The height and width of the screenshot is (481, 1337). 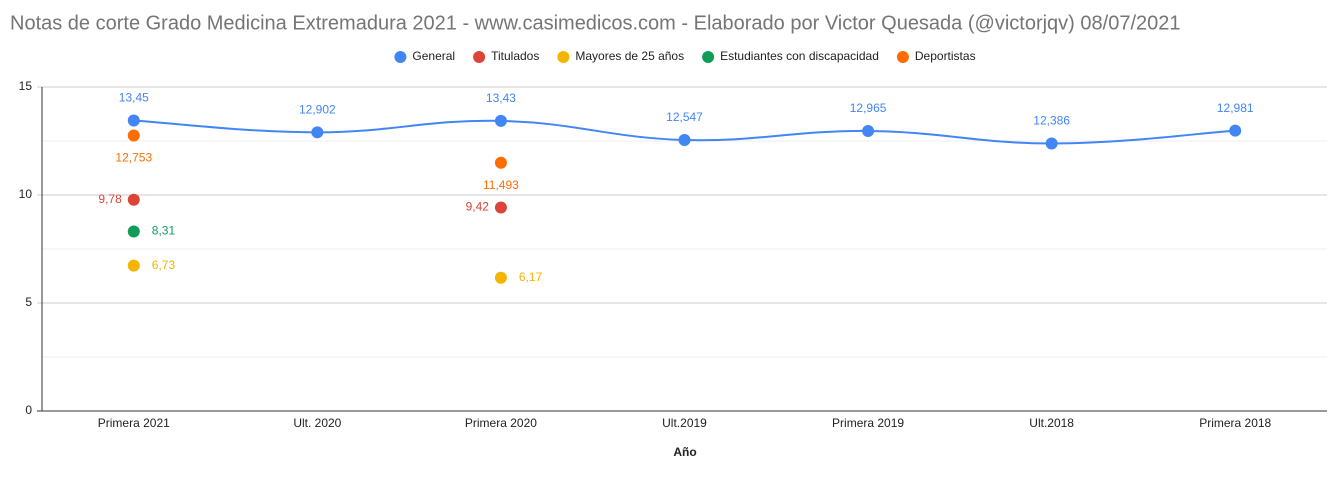 I want to click on x-tick-label: Primera 2020, so click(x=501, y=423).